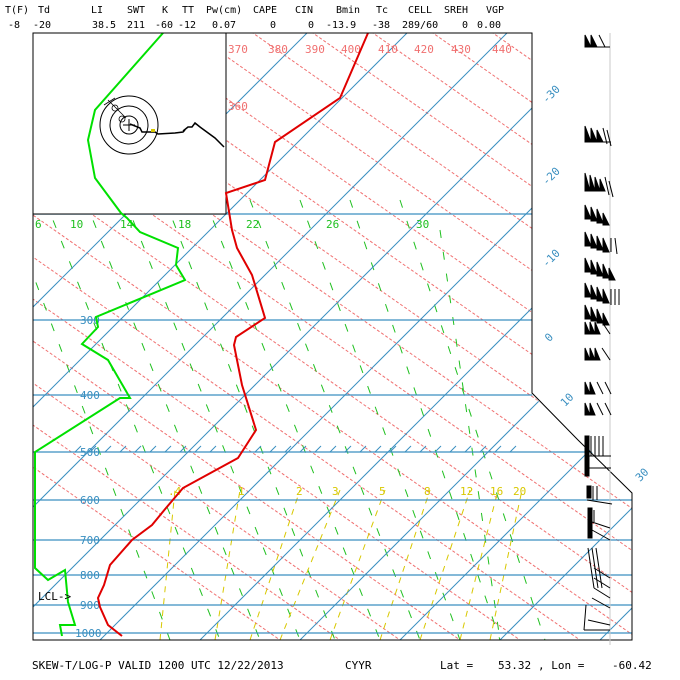 Image resolution: width=680 pixels, height=680 pixels. I want to click on wind-barbs, so click(601, 332).